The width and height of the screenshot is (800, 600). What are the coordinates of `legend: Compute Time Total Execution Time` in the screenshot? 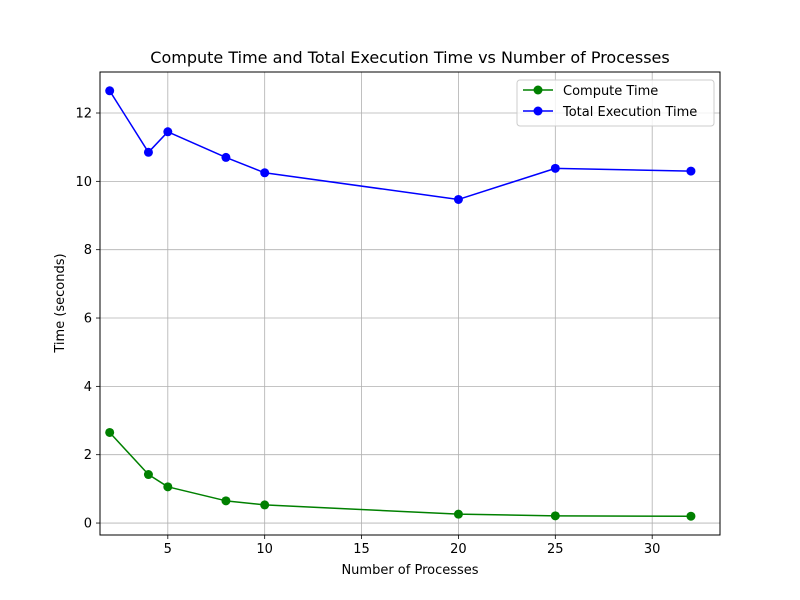 It's located at (615, 103).